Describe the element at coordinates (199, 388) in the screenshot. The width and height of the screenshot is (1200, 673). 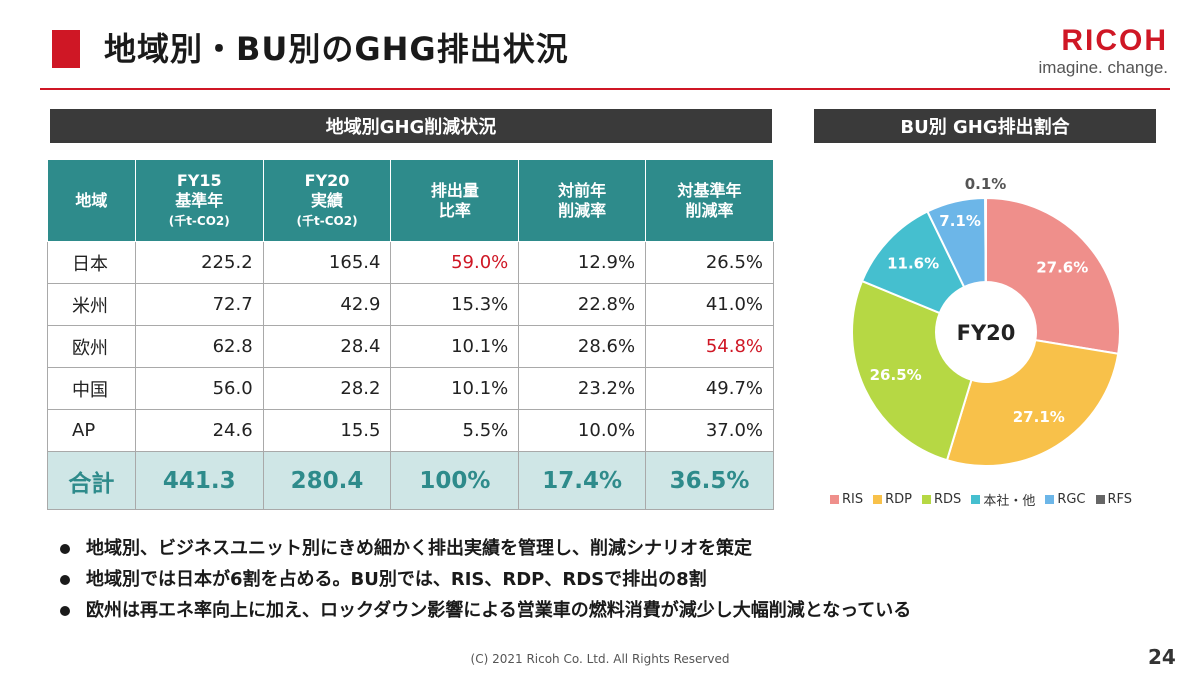
I see `value-cell: 56.0` at that location.